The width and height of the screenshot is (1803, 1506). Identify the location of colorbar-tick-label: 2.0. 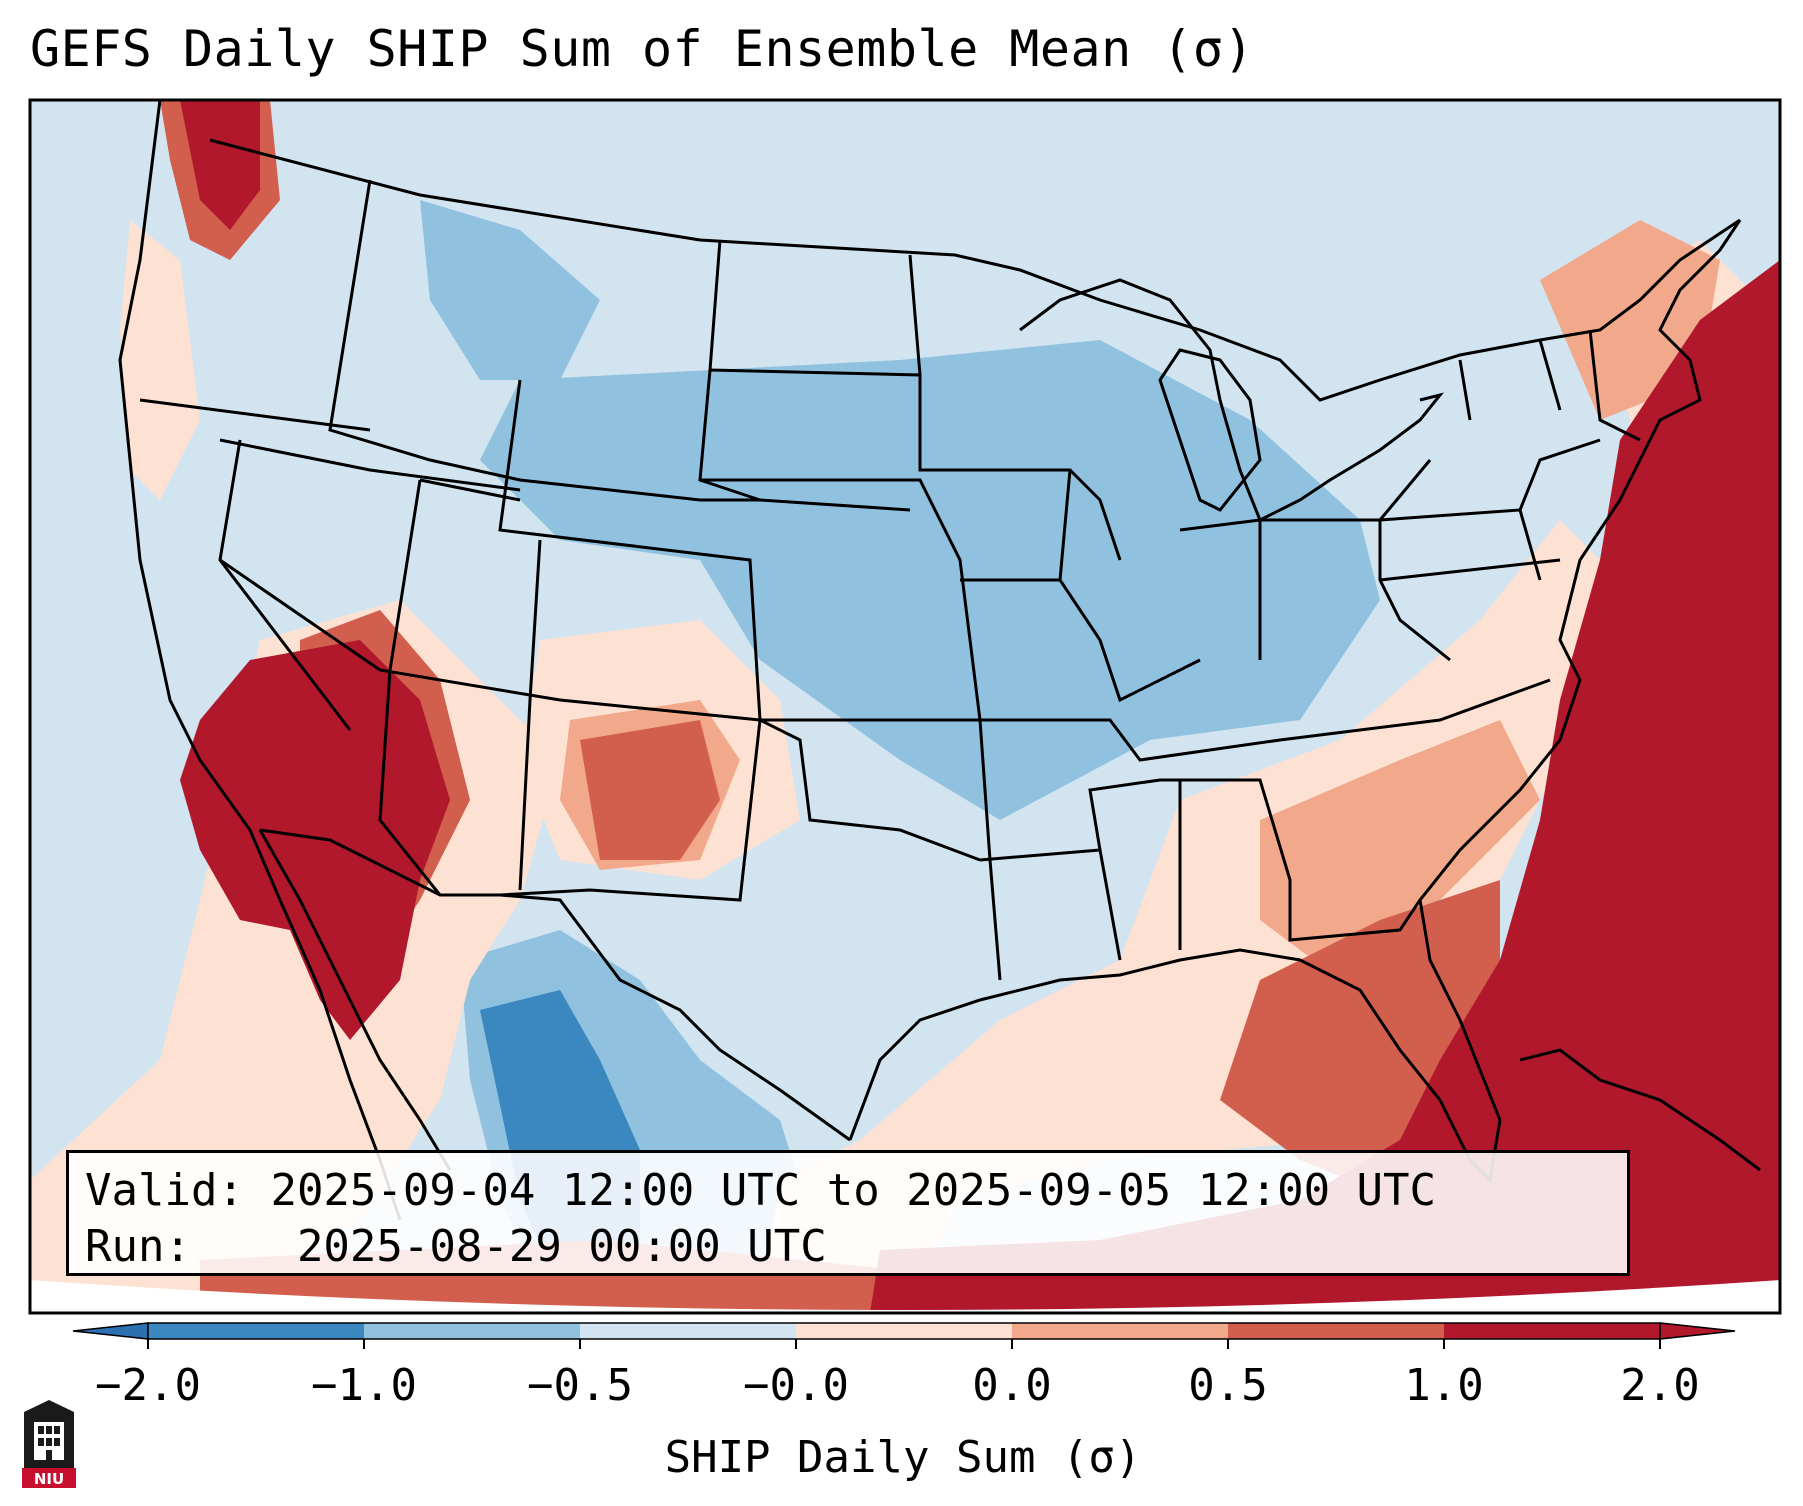
(1660, 1385).